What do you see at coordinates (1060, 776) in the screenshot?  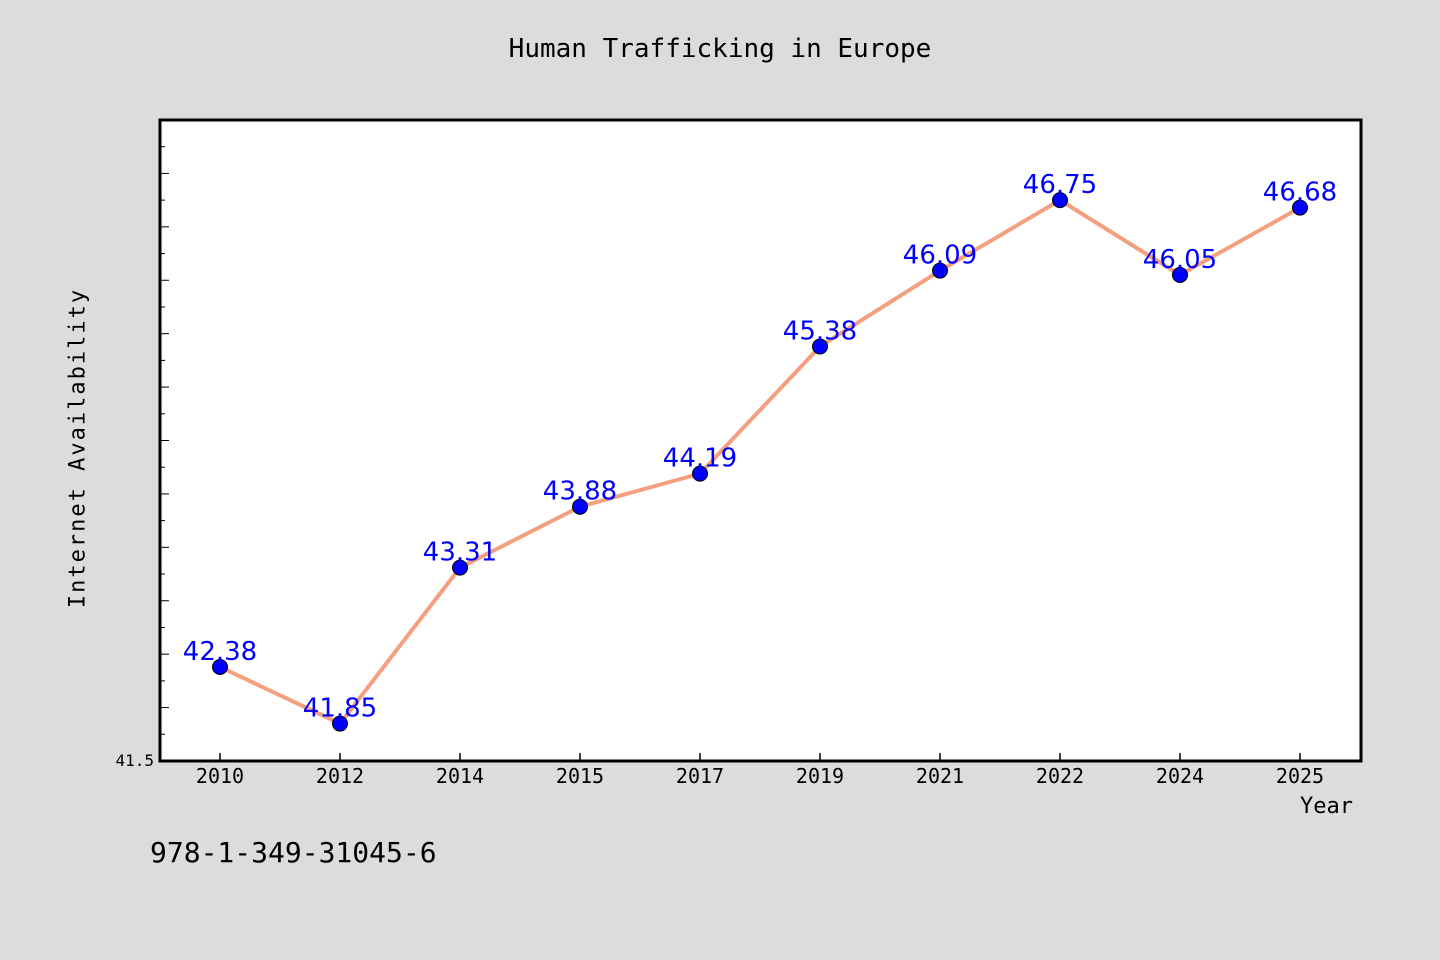 I see `x-tick-label: 2022` at bounding box center [1060, 776].